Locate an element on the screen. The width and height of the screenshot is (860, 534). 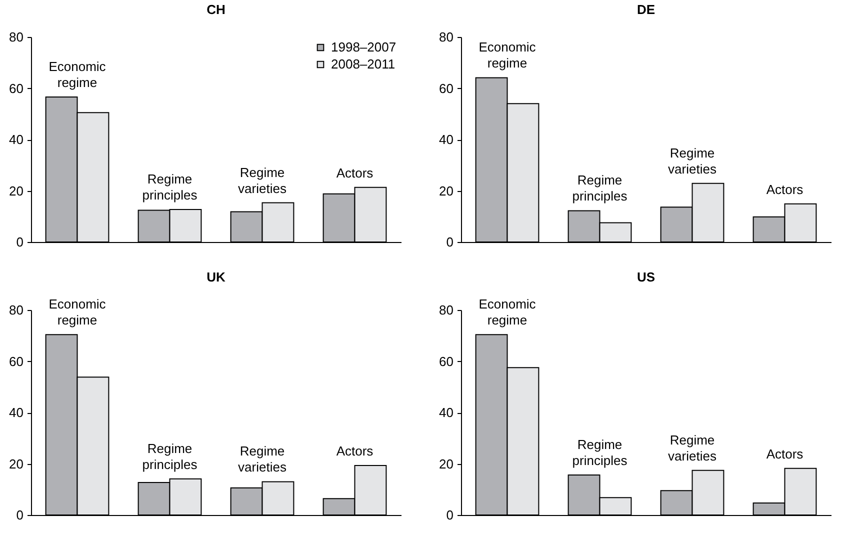
legend-label: 1998–2007 is located at coordinates (363, 47).